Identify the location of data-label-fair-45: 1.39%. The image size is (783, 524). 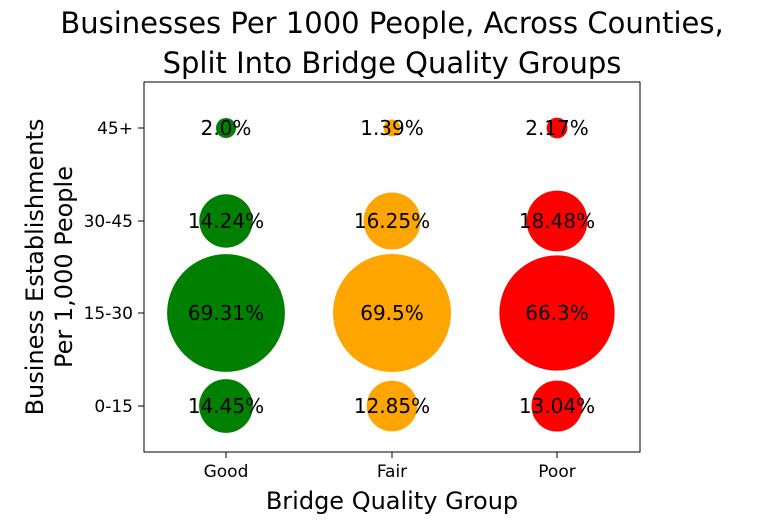
(392, 128).